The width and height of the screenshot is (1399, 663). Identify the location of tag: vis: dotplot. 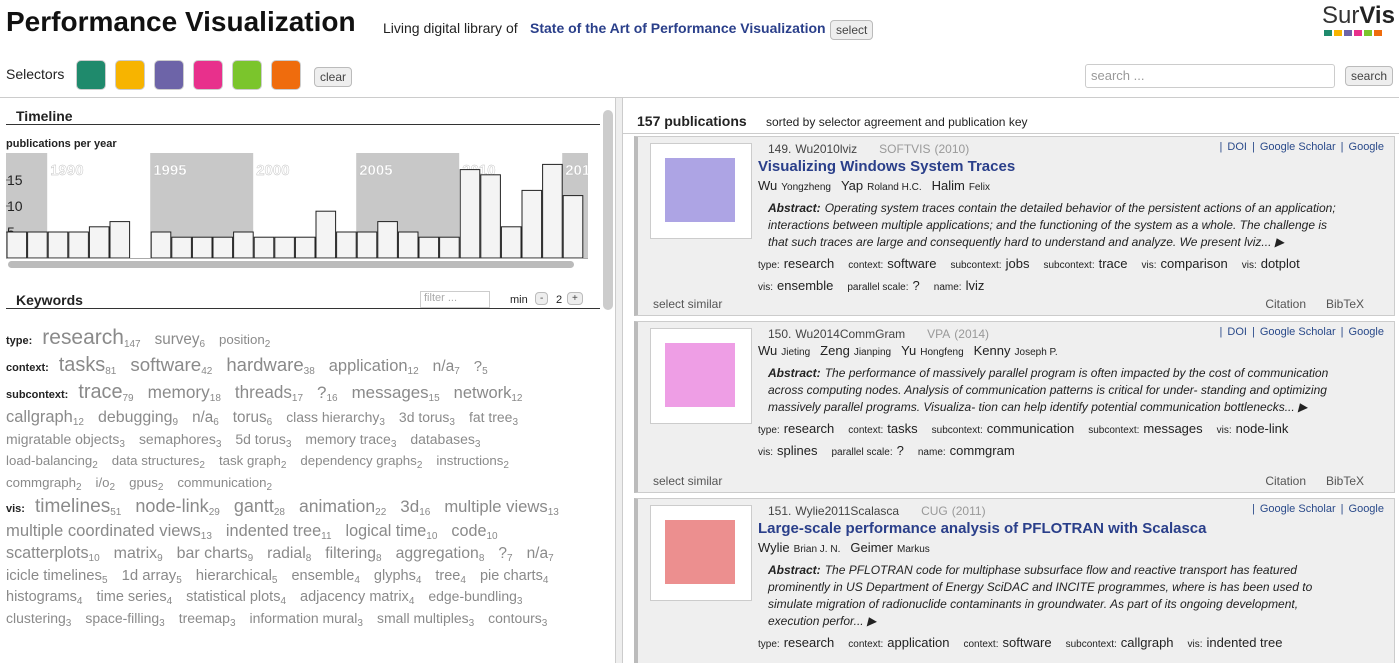
(1271, 265).